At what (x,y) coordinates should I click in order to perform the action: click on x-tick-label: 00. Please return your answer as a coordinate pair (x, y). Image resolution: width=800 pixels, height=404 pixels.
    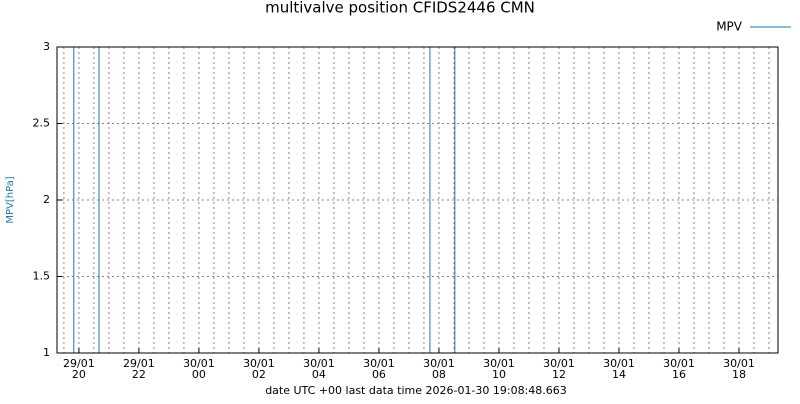
    Looking at the image, I should click on (199, 374).